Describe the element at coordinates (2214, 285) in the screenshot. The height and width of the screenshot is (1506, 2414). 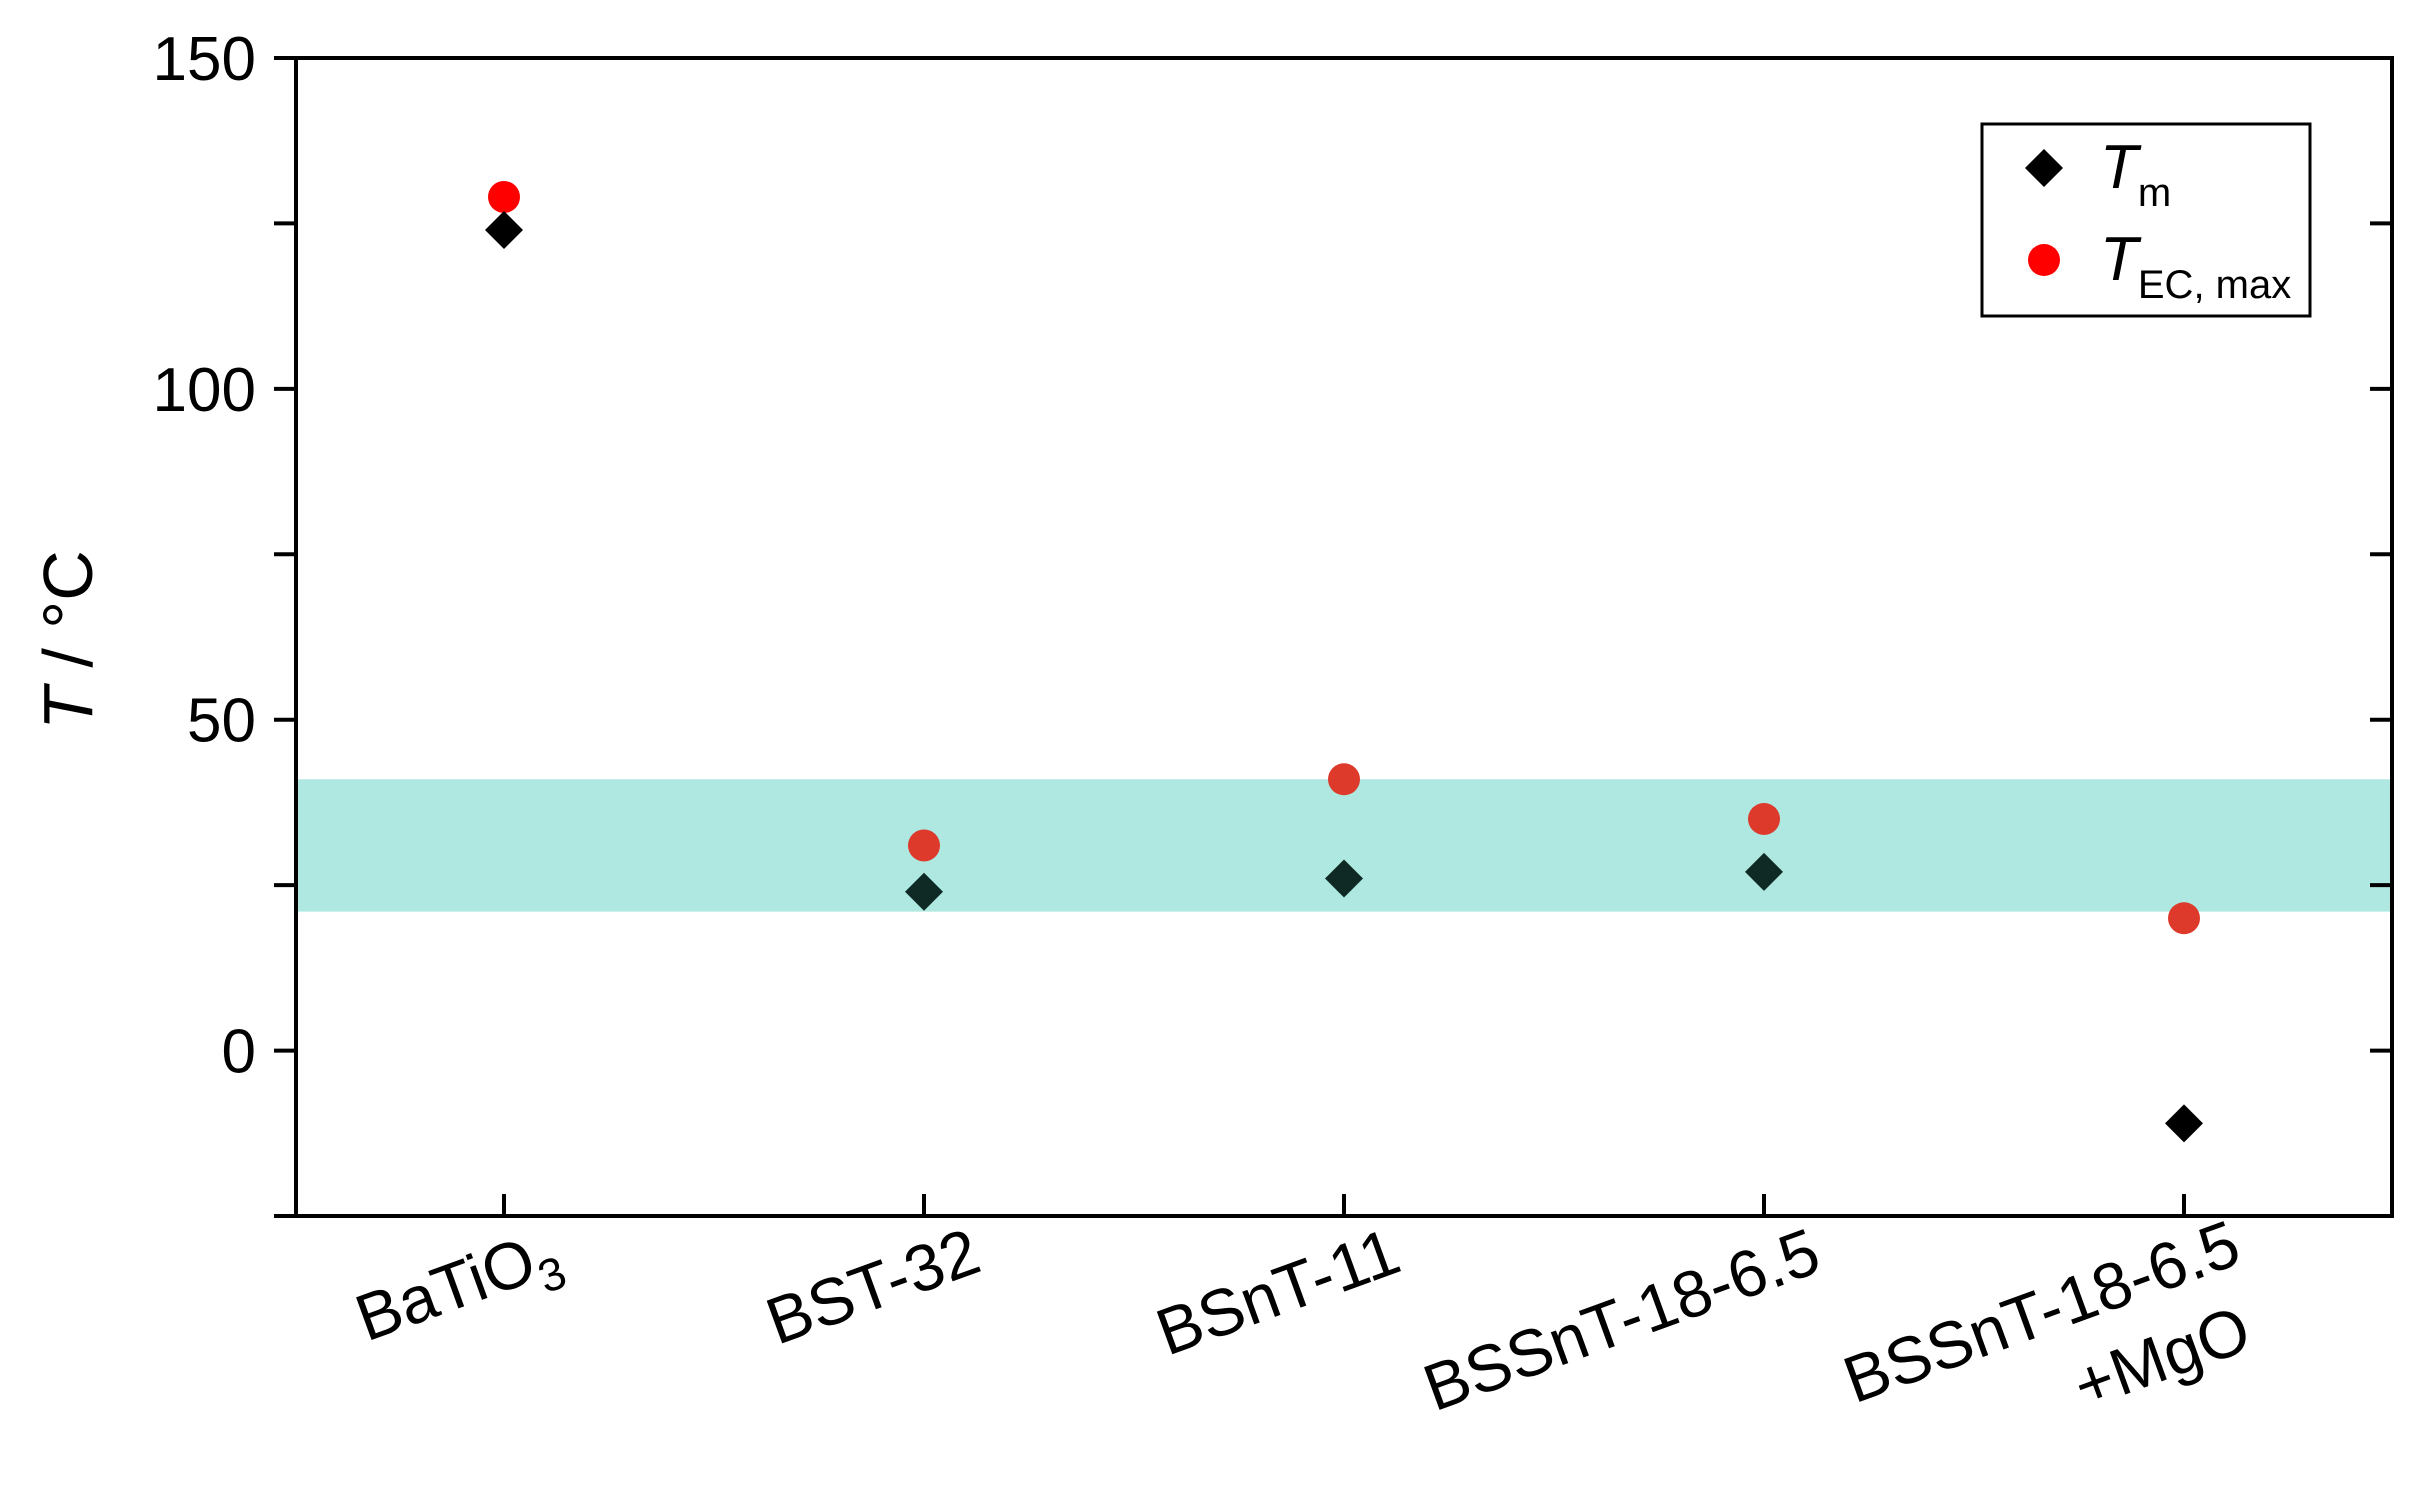
I see `legend-label-subscript: EC, max` at that location.